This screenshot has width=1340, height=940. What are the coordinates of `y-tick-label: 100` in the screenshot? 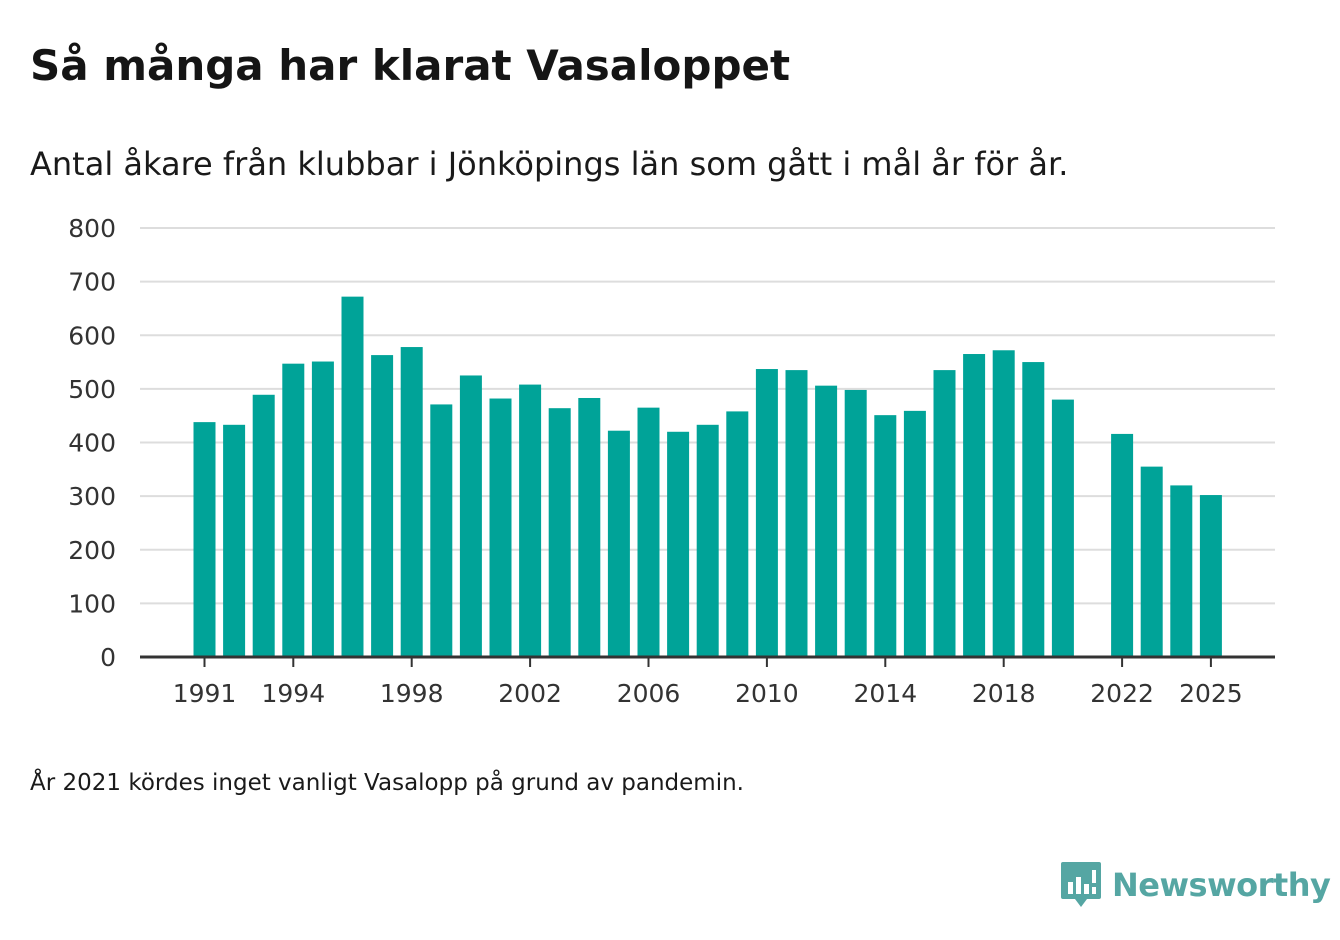 It's located at (92, 603).